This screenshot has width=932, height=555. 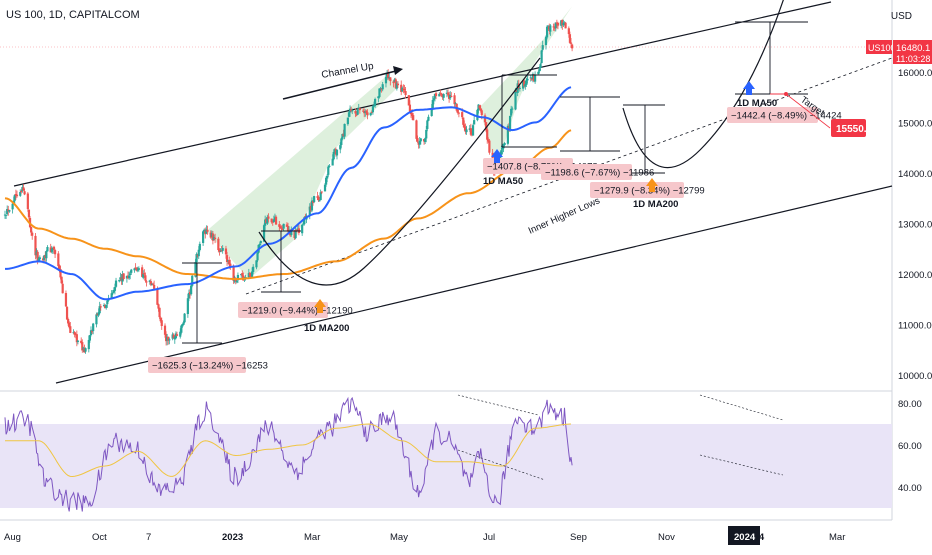 I want to click on measure-label-2: −1219.0 (−9.44%) −12190, so click(x=297, y=311).